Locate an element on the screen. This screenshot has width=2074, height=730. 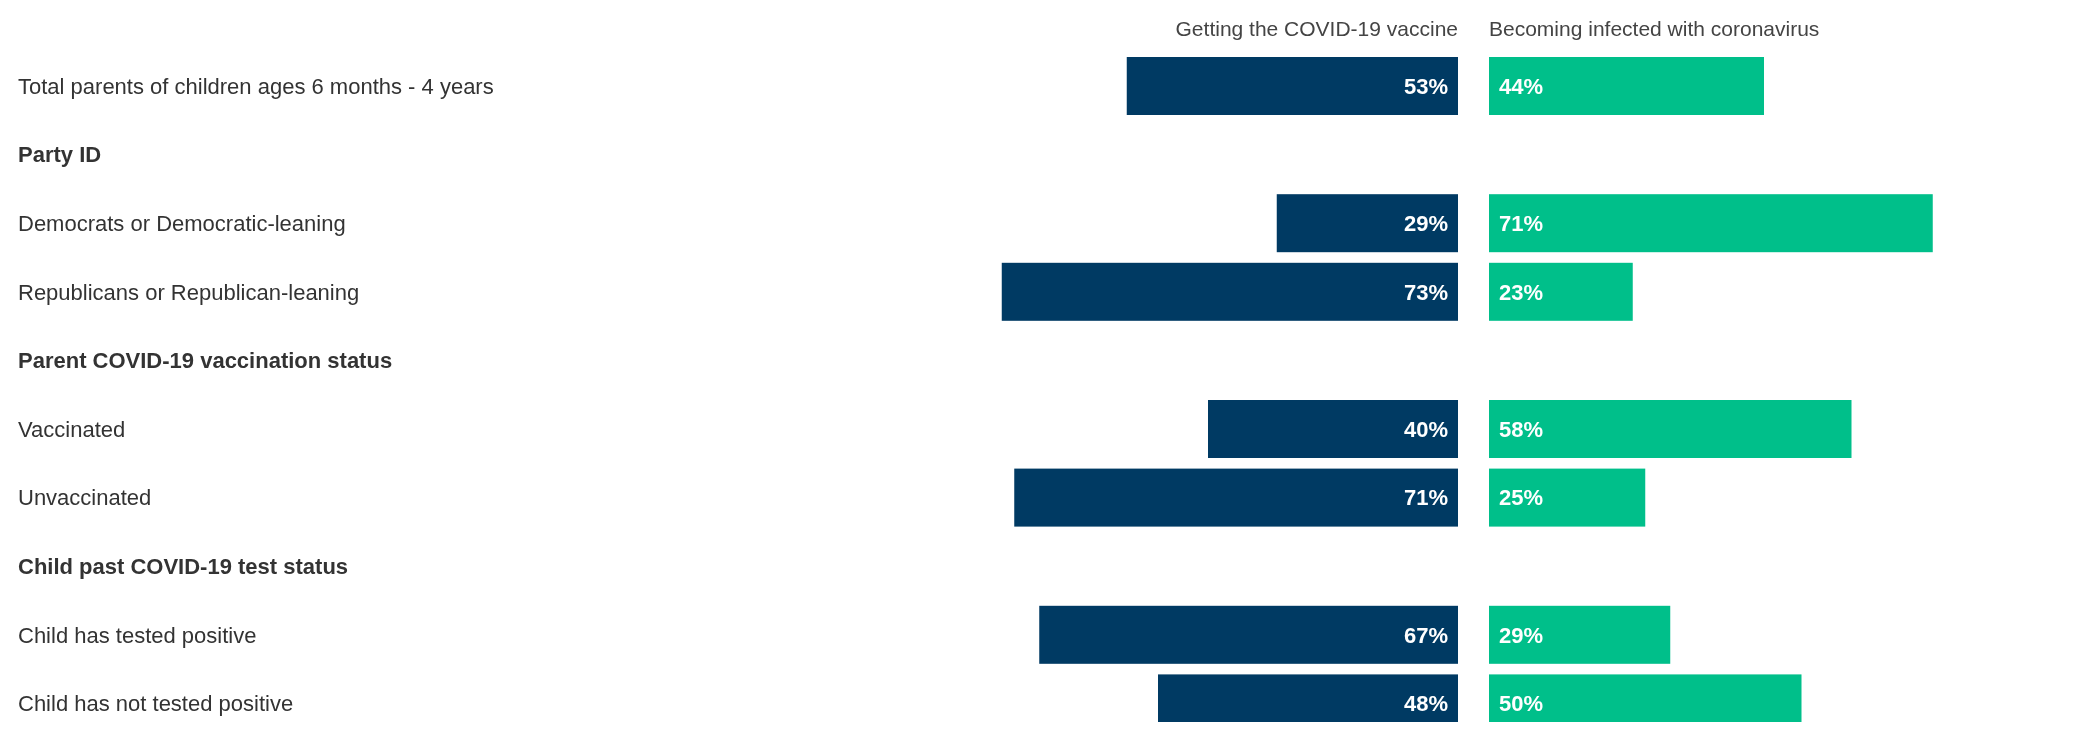
data-label: 25% is located at coordinates (1521, 498).